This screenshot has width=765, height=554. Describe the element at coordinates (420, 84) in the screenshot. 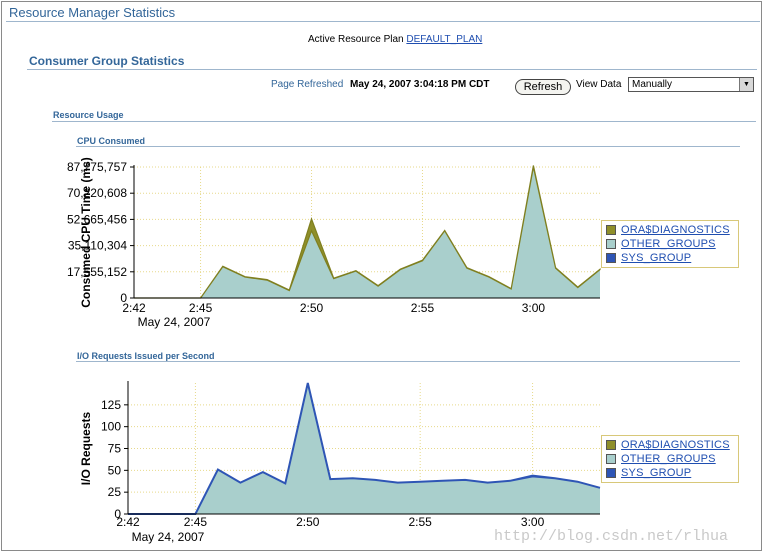

I see `page-refreshed-time: May 24, 2007 3:04:18 PM CDT` at that location.